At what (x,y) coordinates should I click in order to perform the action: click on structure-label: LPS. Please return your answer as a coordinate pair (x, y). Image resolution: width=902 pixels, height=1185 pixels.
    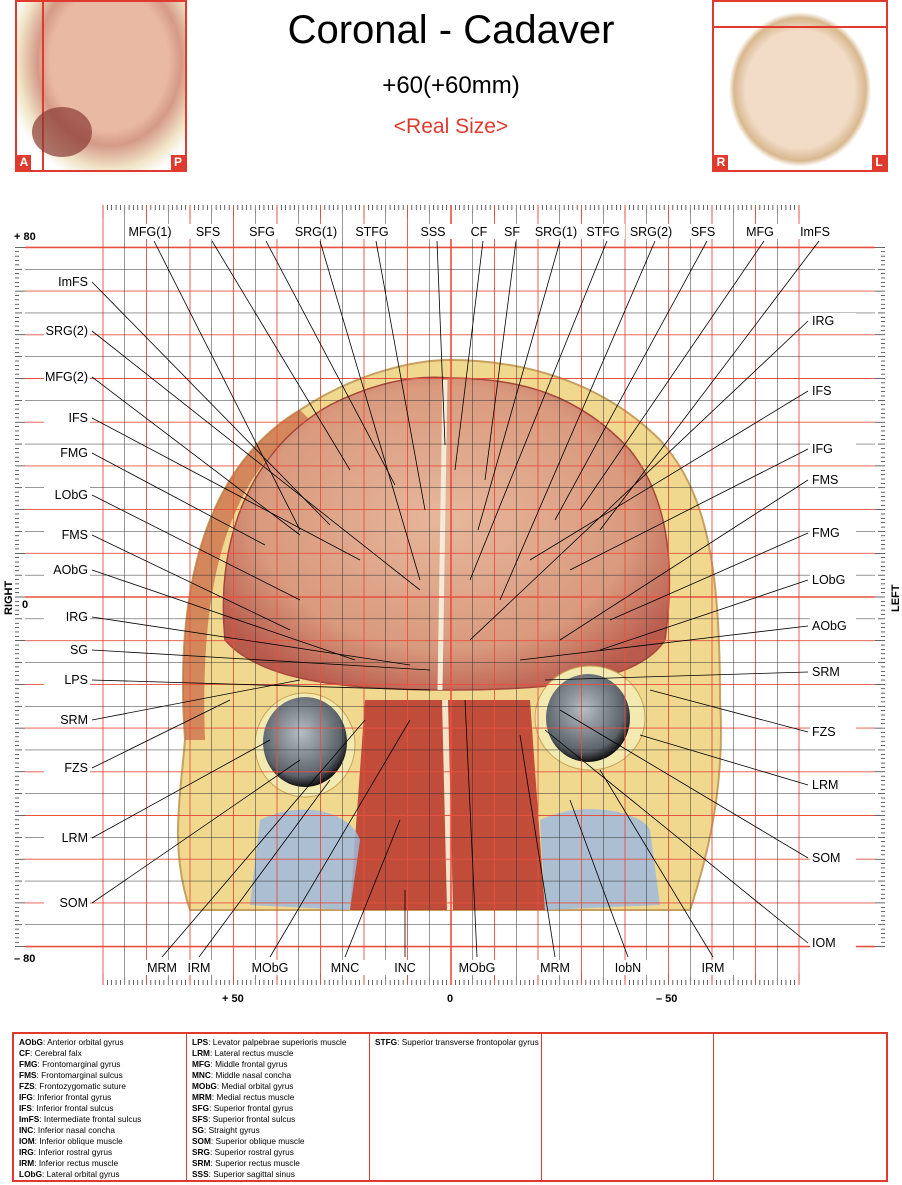
    Looking at the image, I should click on (76, 680).